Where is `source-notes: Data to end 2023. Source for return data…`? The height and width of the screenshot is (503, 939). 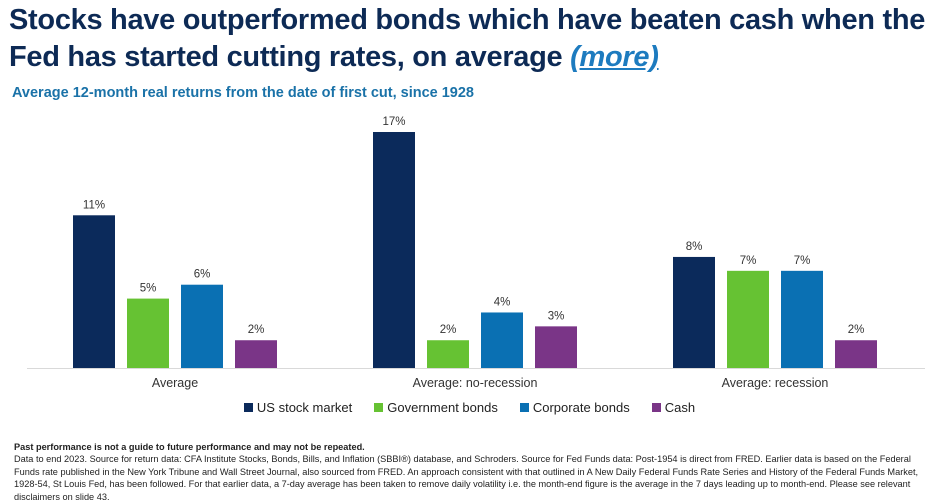
source-notes: Data to end 2023. Source for return data… is located at coordinates (466, 478).